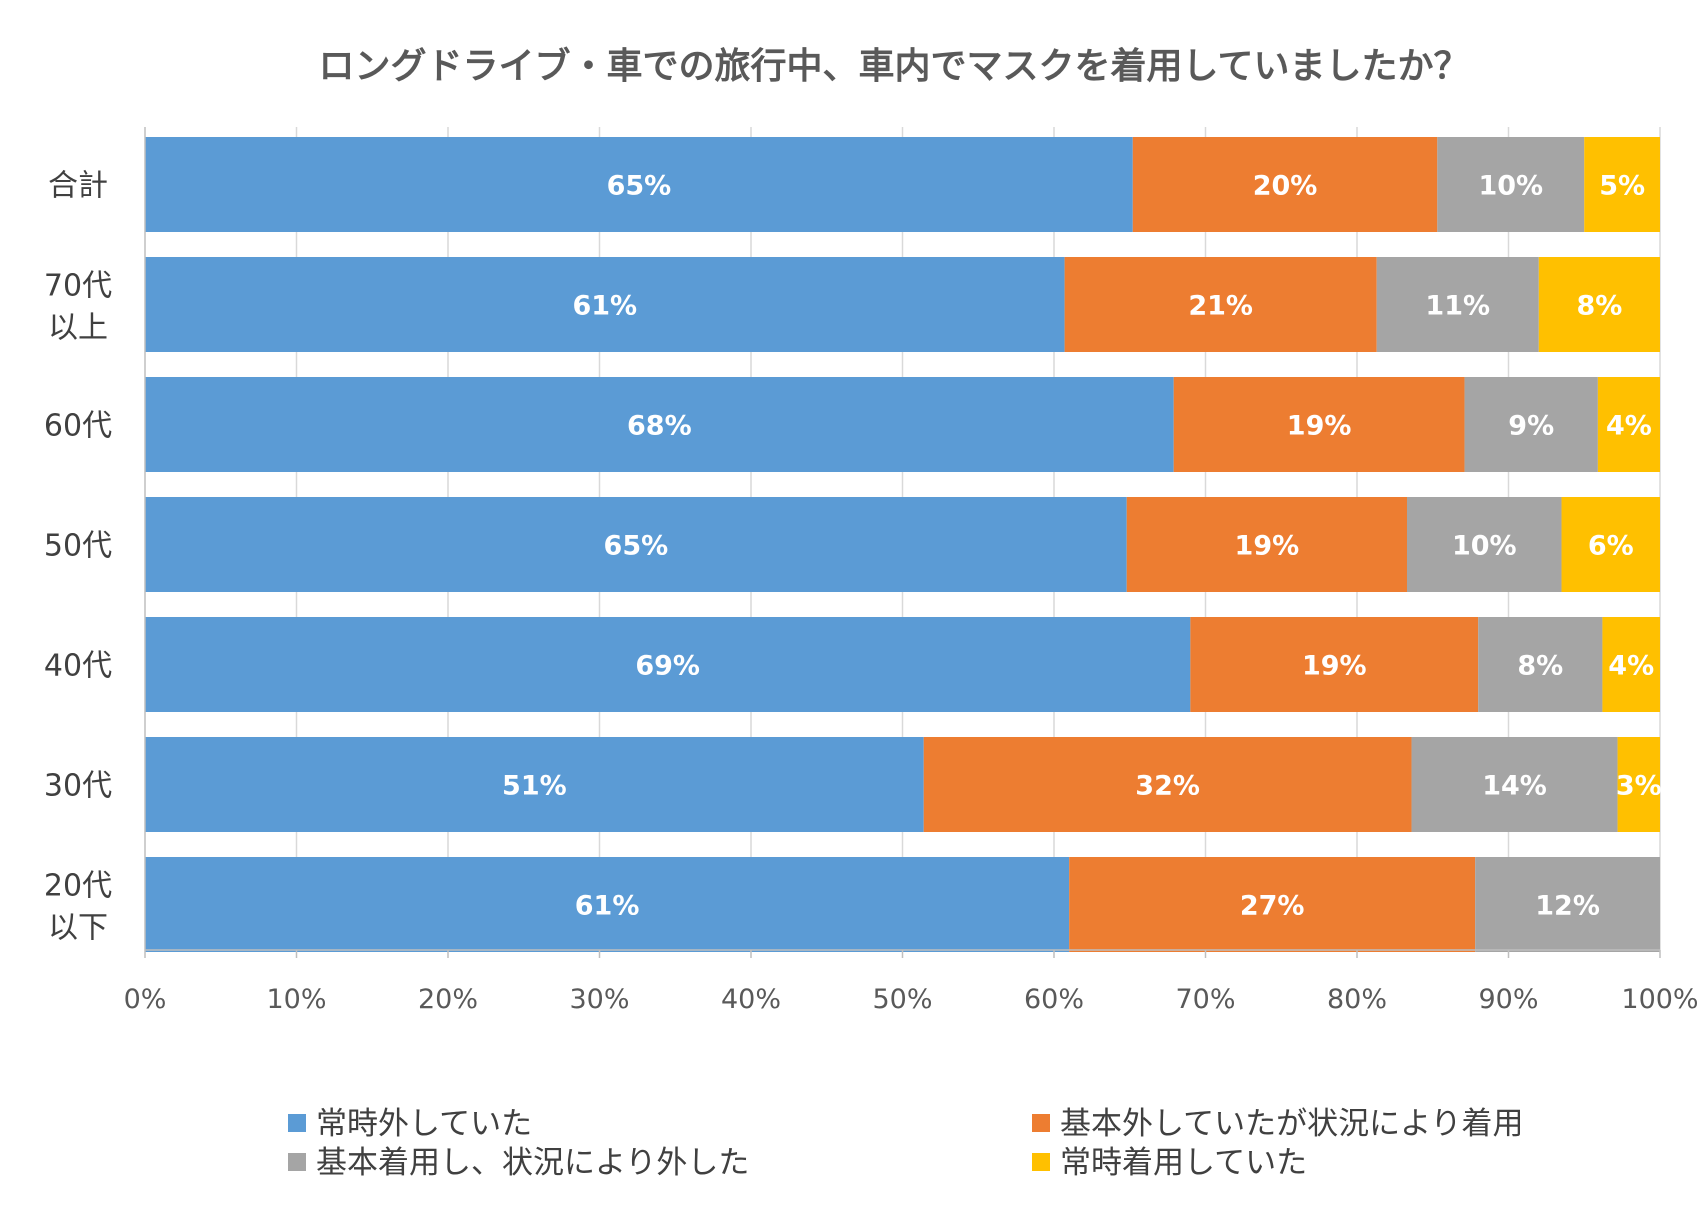 The height and width of the screenshot is (1223, 1700). I want to click on category-label: 60代, so click(78, 426).